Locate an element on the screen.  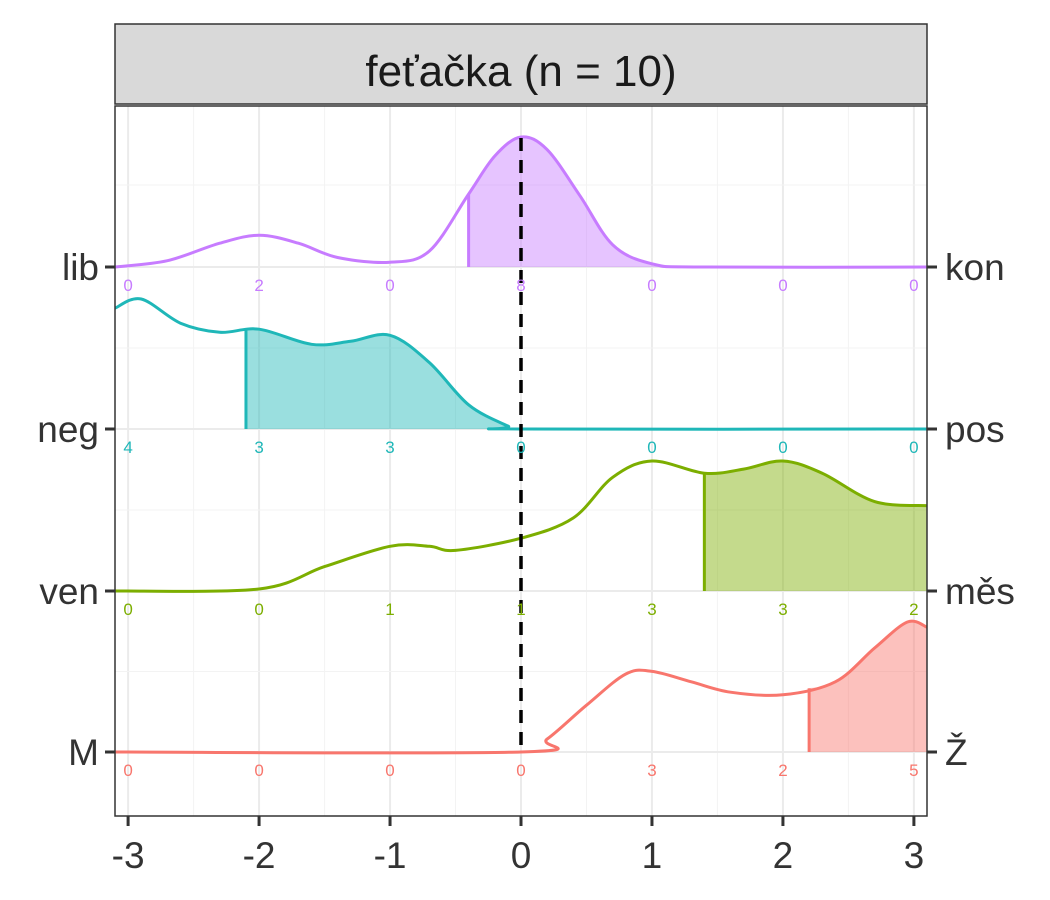
density-fill-lib is located at coordinates (697, 202).